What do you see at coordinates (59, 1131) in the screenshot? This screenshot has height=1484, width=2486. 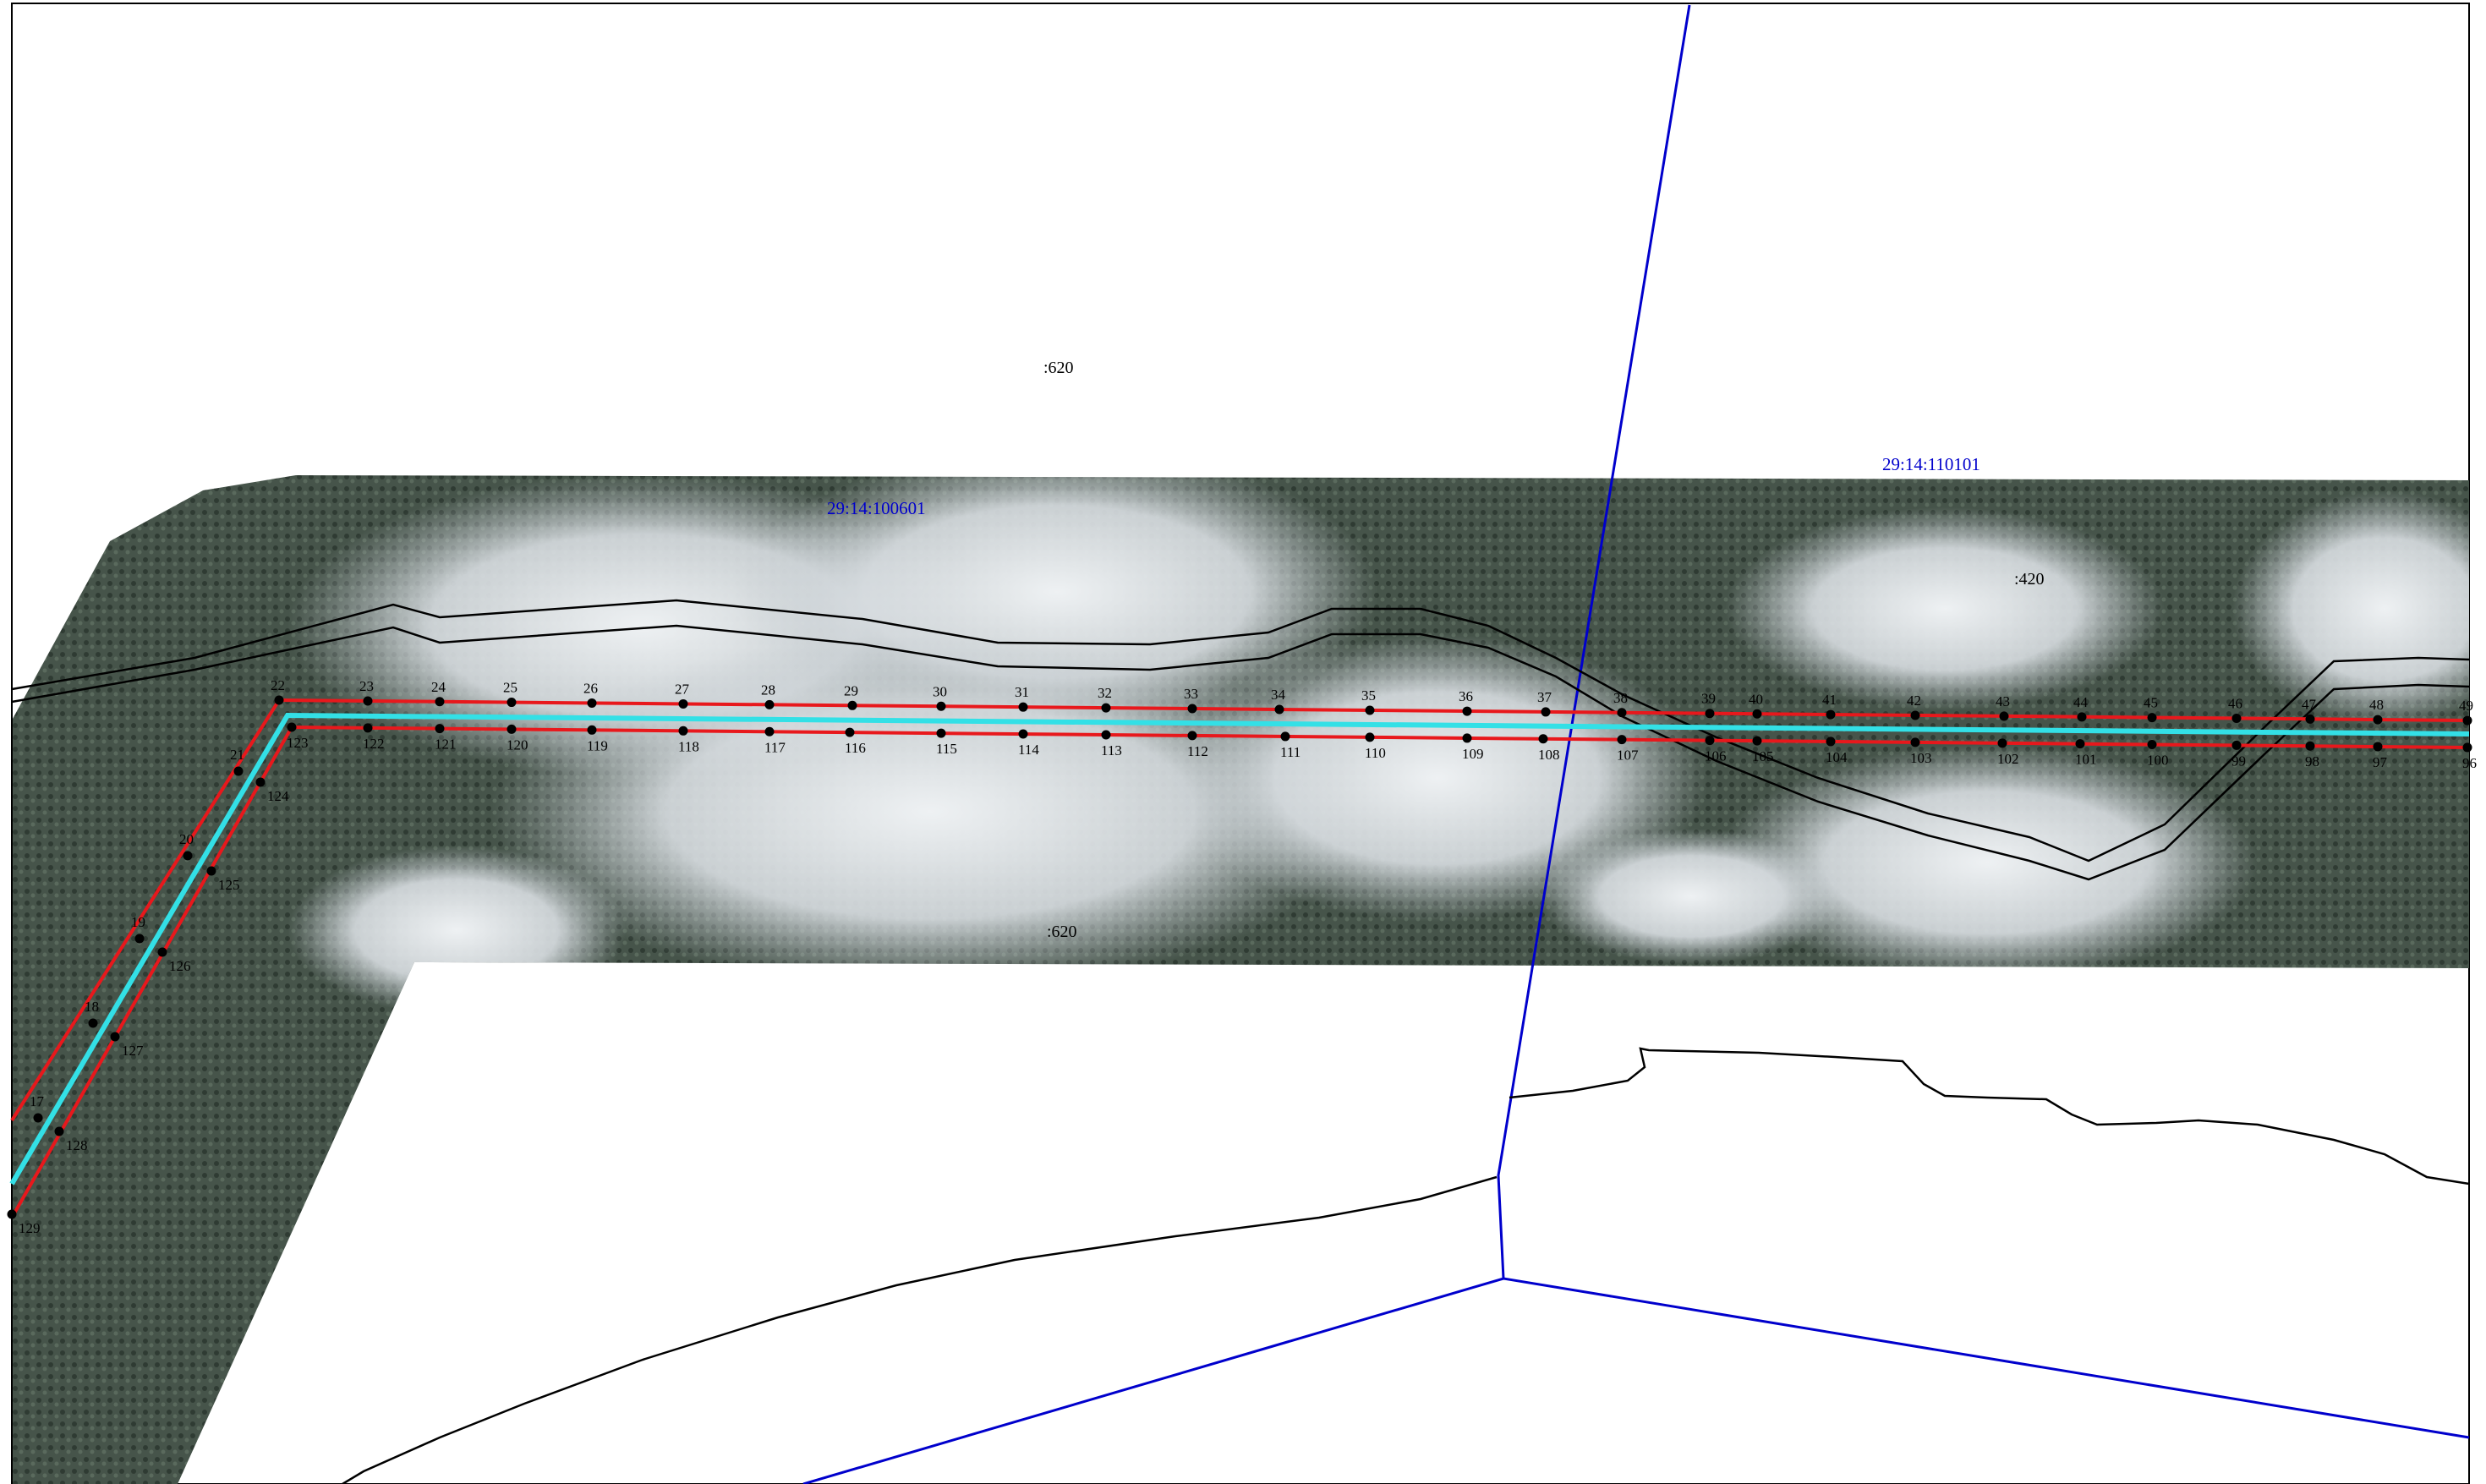 I see `point-128-marker` at bounding box center [59, 1131].